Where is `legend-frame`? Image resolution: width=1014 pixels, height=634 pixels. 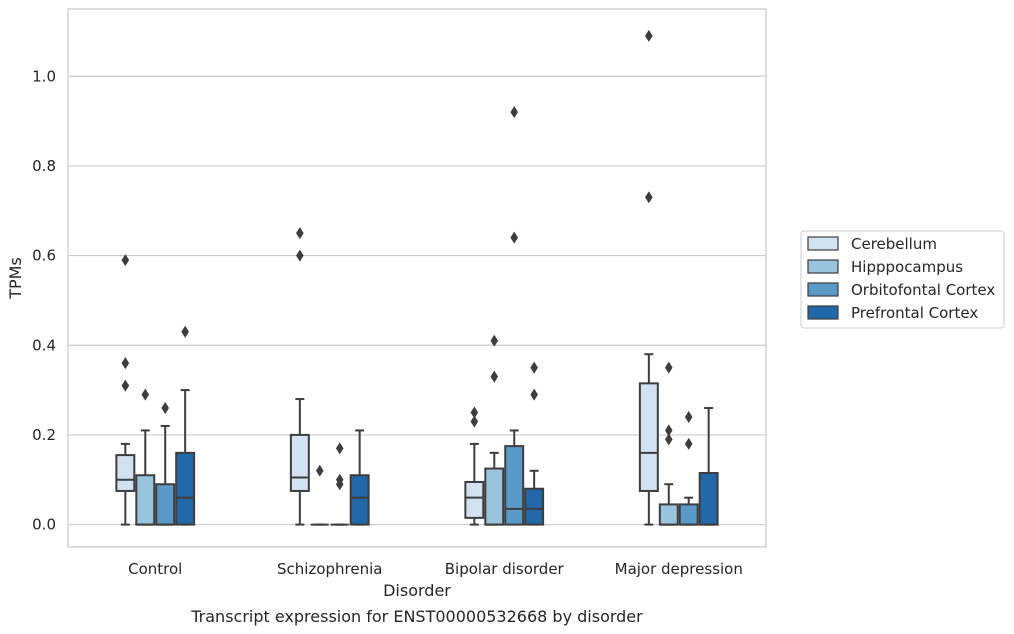
legend-frame is located at coordinates (902, 279).